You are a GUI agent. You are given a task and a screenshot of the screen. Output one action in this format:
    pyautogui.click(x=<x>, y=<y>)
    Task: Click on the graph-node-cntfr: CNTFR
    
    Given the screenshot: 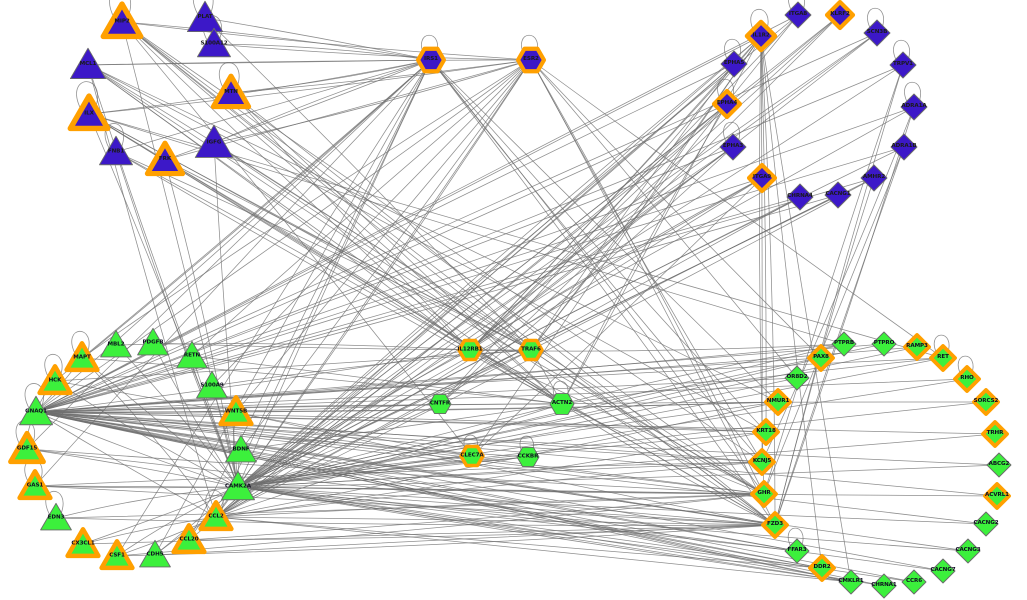 What is the action you would take?
    pyautogui.click(x=439, y=403)
    